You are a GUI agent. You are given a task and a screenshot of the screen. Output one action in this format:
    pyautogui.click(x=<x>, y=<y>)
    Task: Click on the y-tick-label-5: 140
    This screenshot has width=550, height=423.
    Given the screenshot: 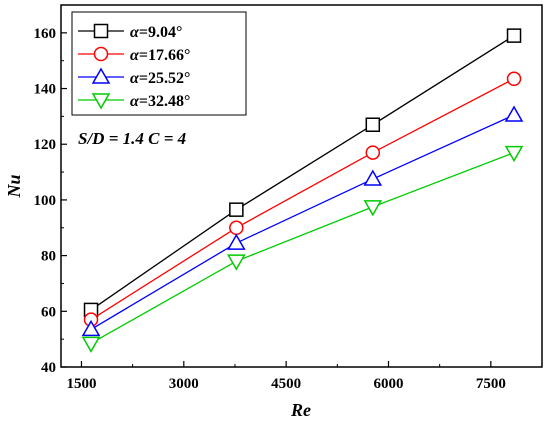 What is the action you would take?
    pyautogui.click(x=45, y=90)
    